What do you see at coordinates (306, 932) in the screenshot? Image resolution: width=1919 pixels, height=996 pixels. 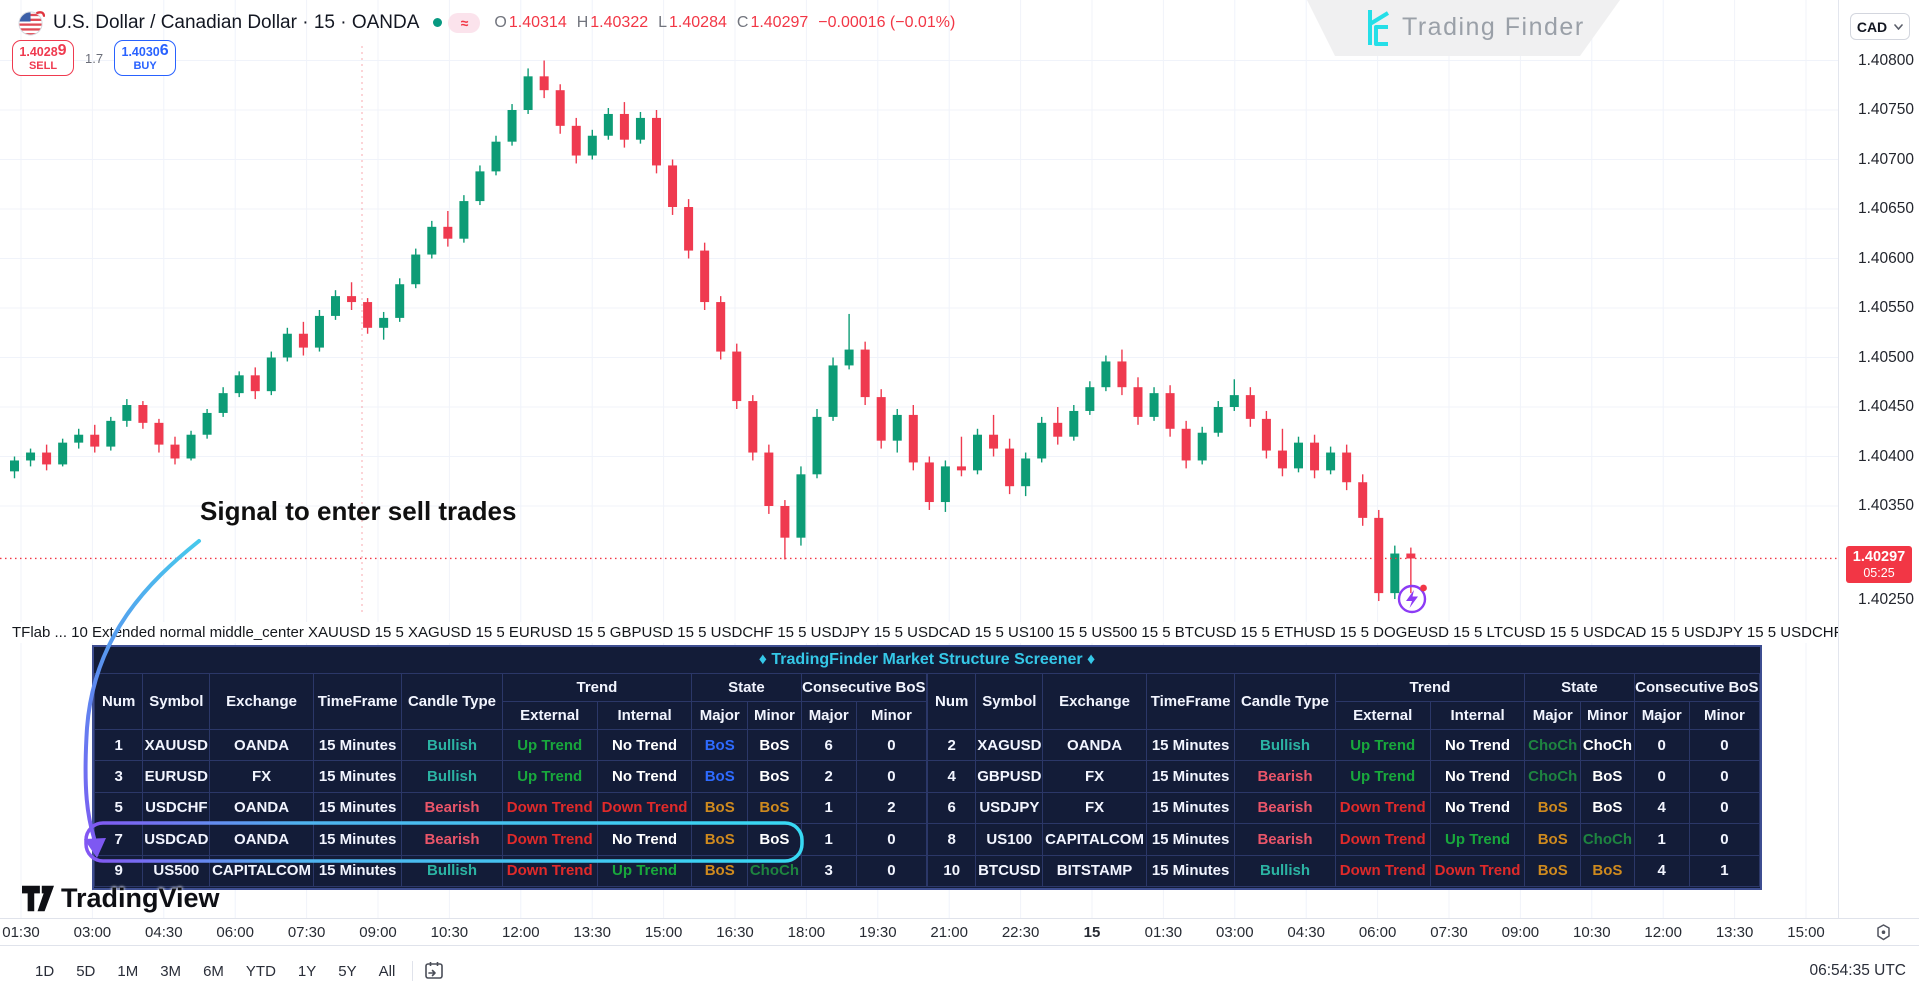 I see `time-axis-label: 07:30` at bounding box center [306, 932].